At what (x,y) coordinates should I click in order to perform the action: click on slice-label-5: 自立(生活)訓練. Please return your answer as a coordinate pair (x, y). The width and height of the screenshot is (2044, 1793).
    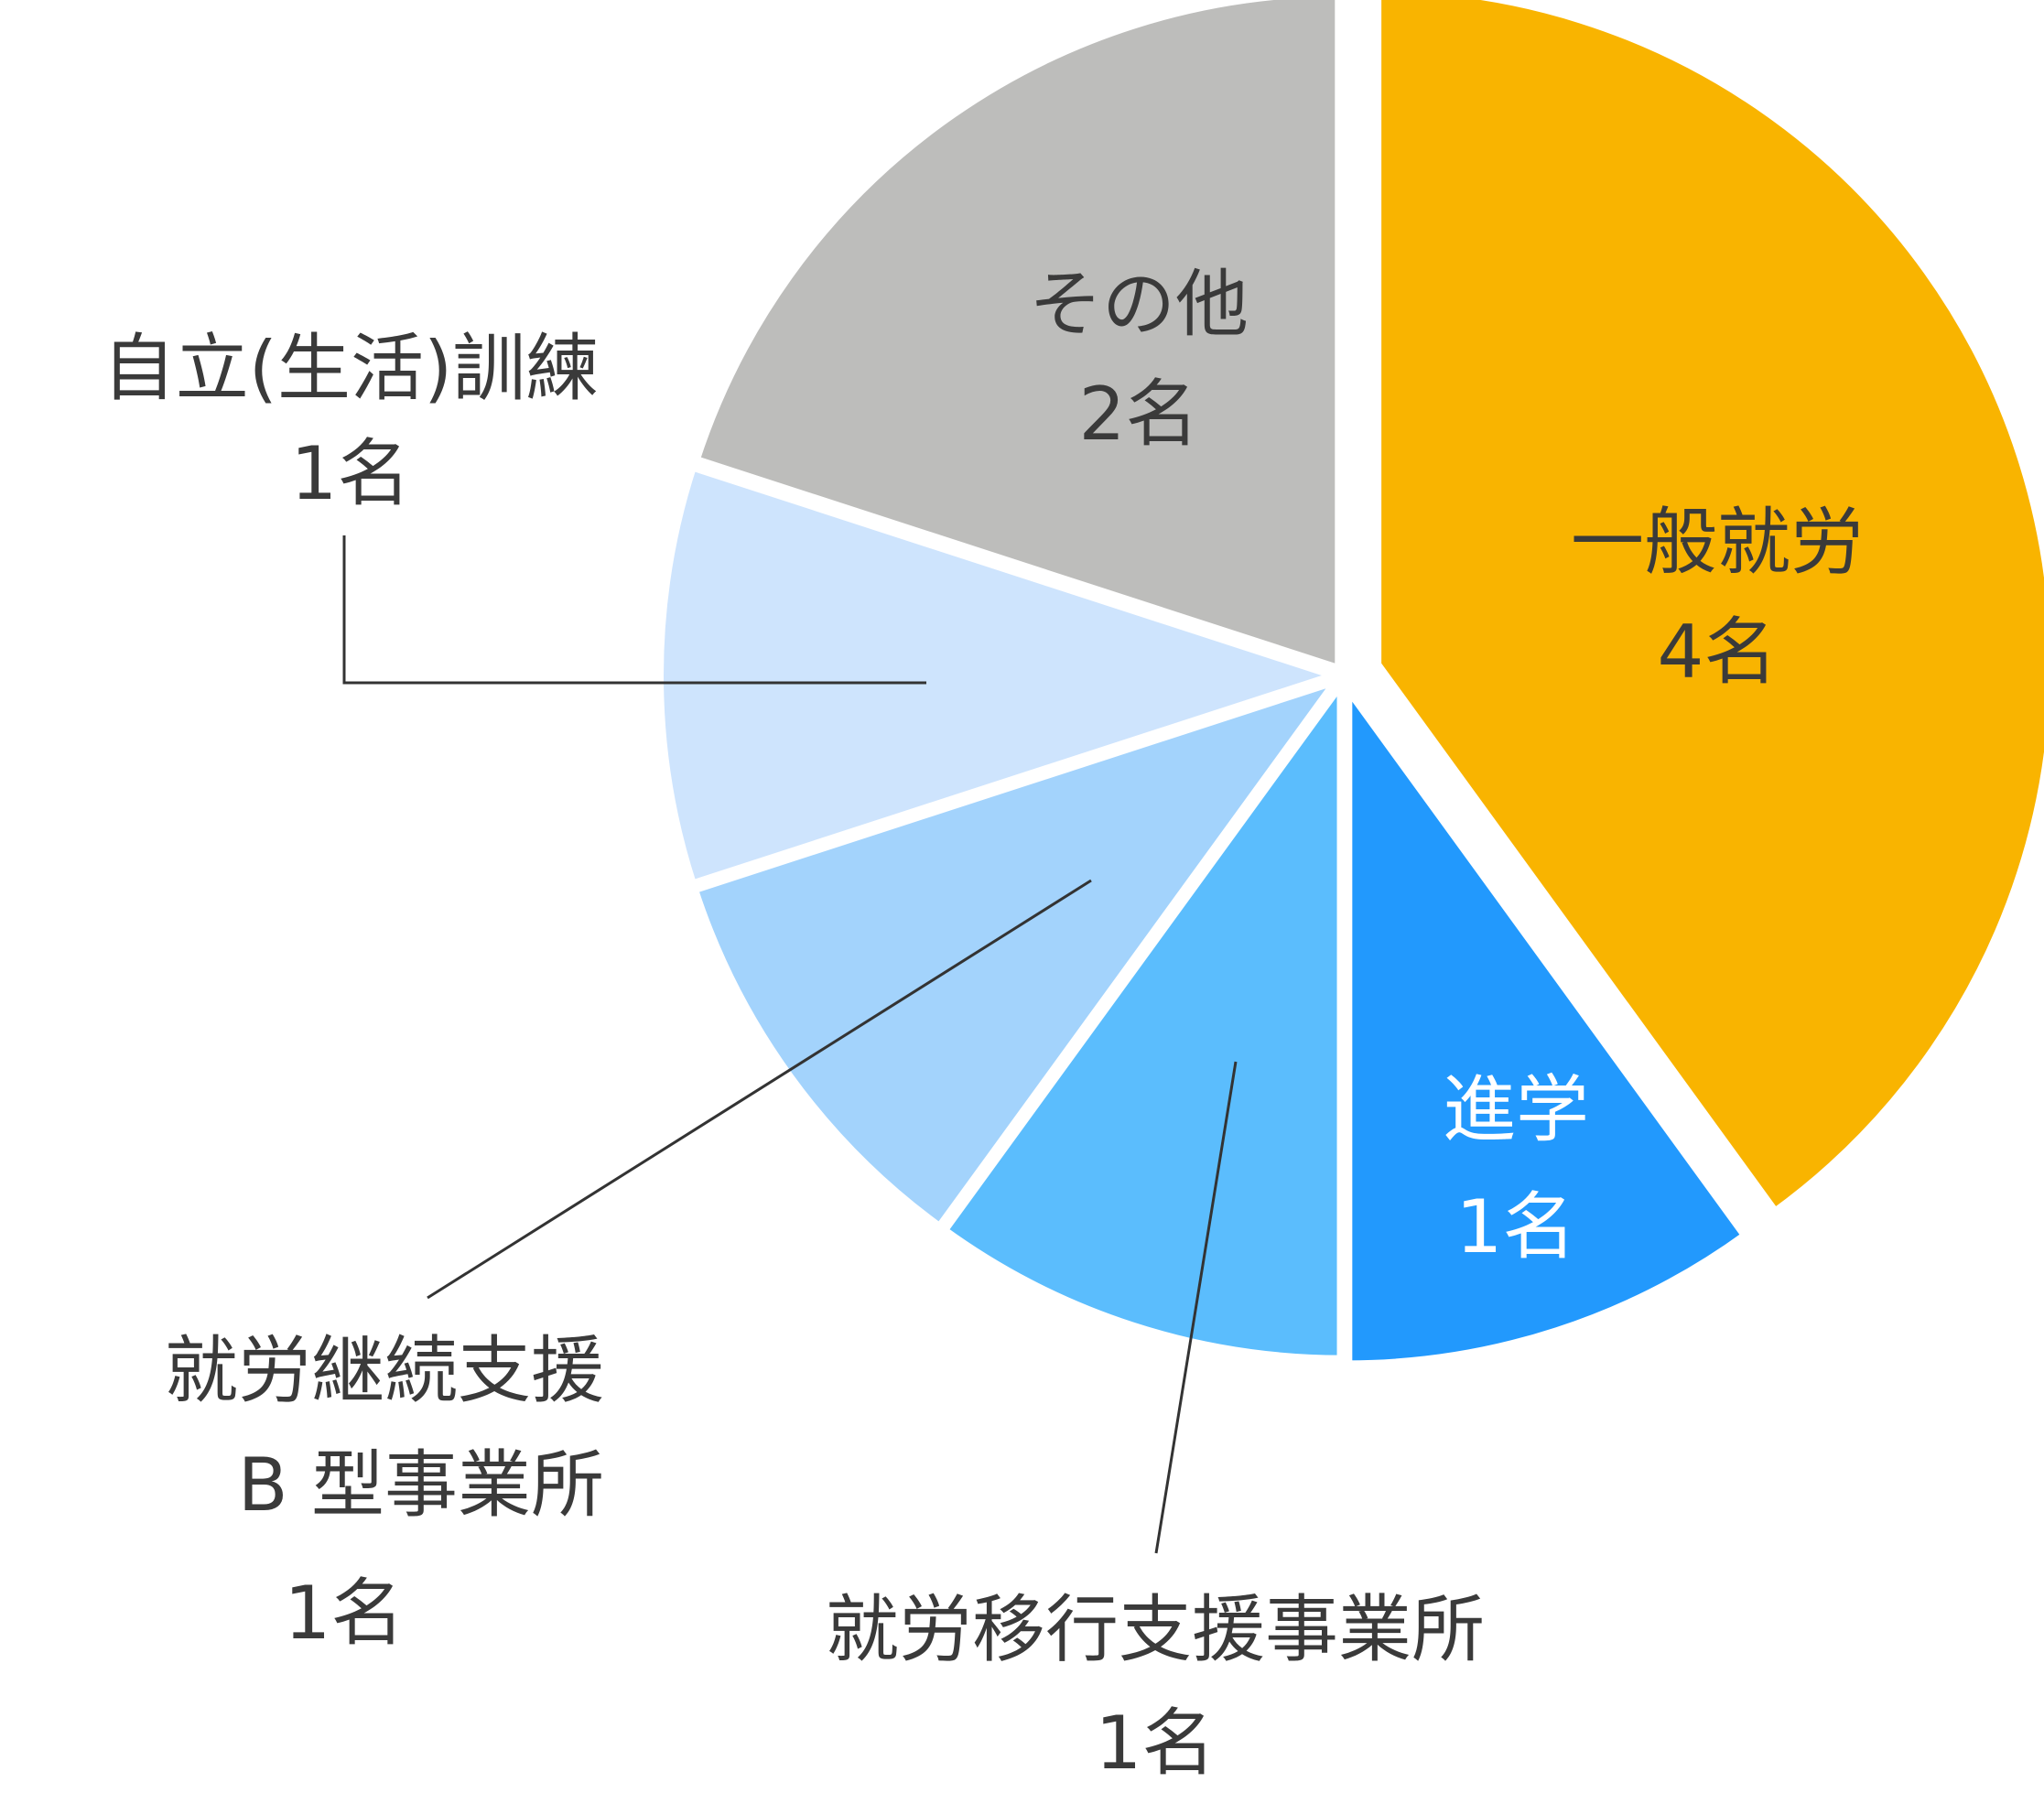
    Looking at the image, I should click on (351, 368).